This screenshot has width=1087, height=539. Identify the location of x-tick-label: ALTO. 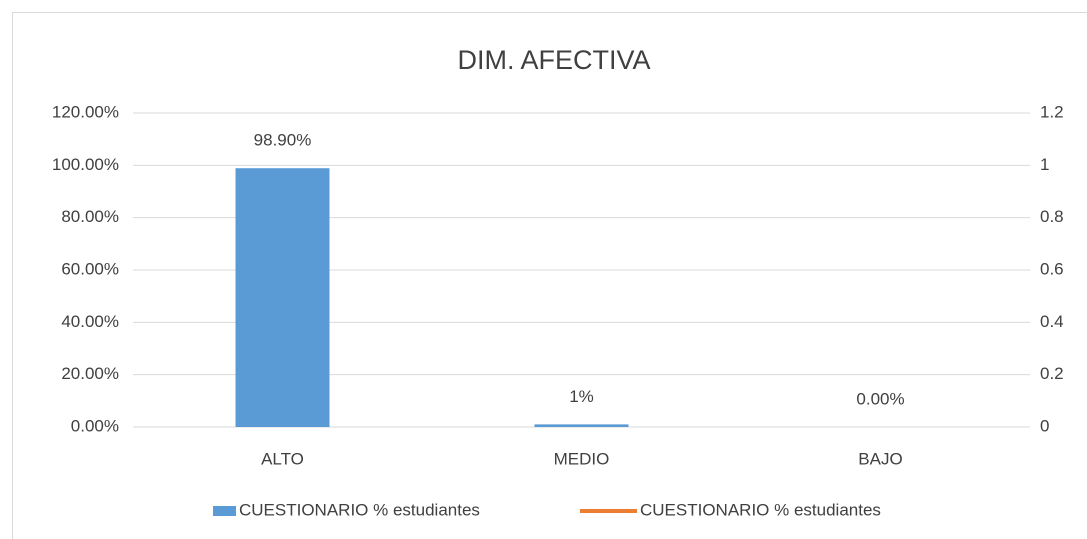
(282, 458).